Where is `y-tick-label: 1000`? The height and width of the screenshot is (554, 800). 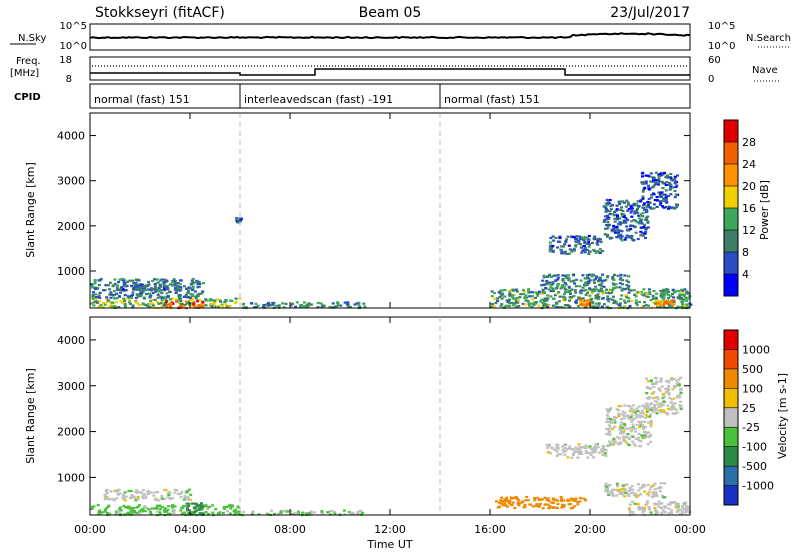
y-tick-label: 1000 is located at coordinates (71, 271).